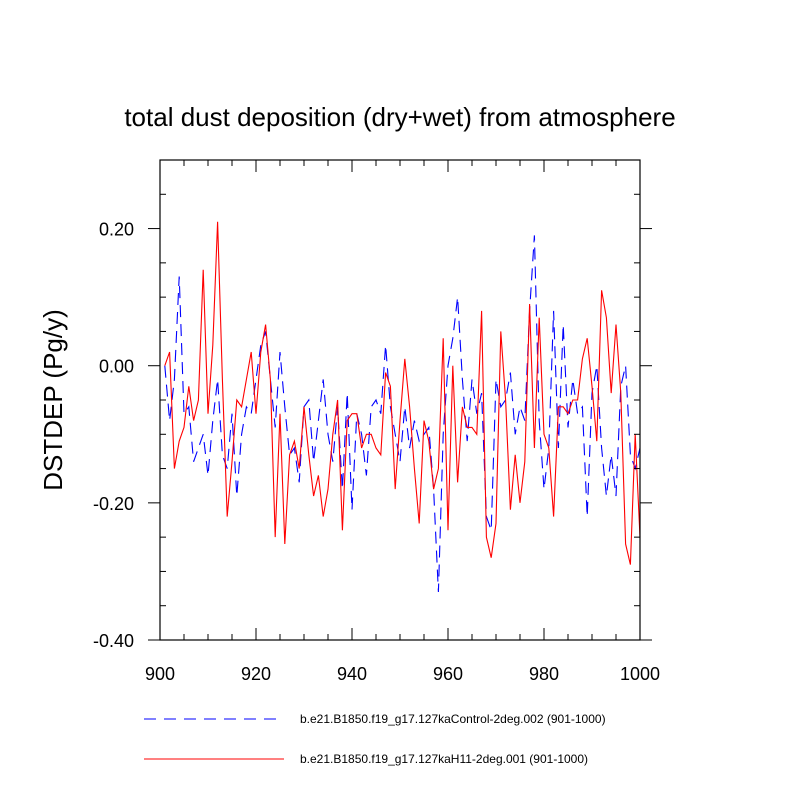 The width and height of the screenshot is (800, 800). Describe the element at coordinates (544, 674) in the screenshot. I see `x-tick-label: 980` at that location.